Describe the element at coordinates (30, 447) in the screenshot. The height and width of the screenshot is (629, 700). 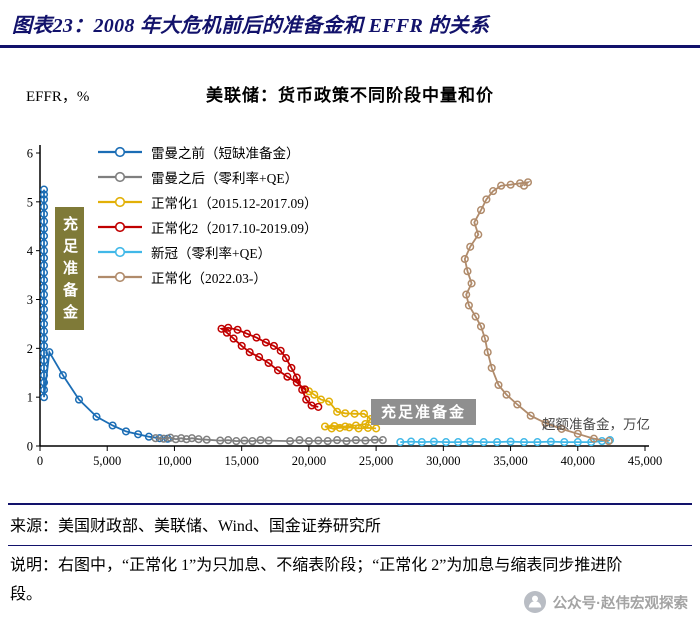
I see `y-tick-label: 0` at that location.